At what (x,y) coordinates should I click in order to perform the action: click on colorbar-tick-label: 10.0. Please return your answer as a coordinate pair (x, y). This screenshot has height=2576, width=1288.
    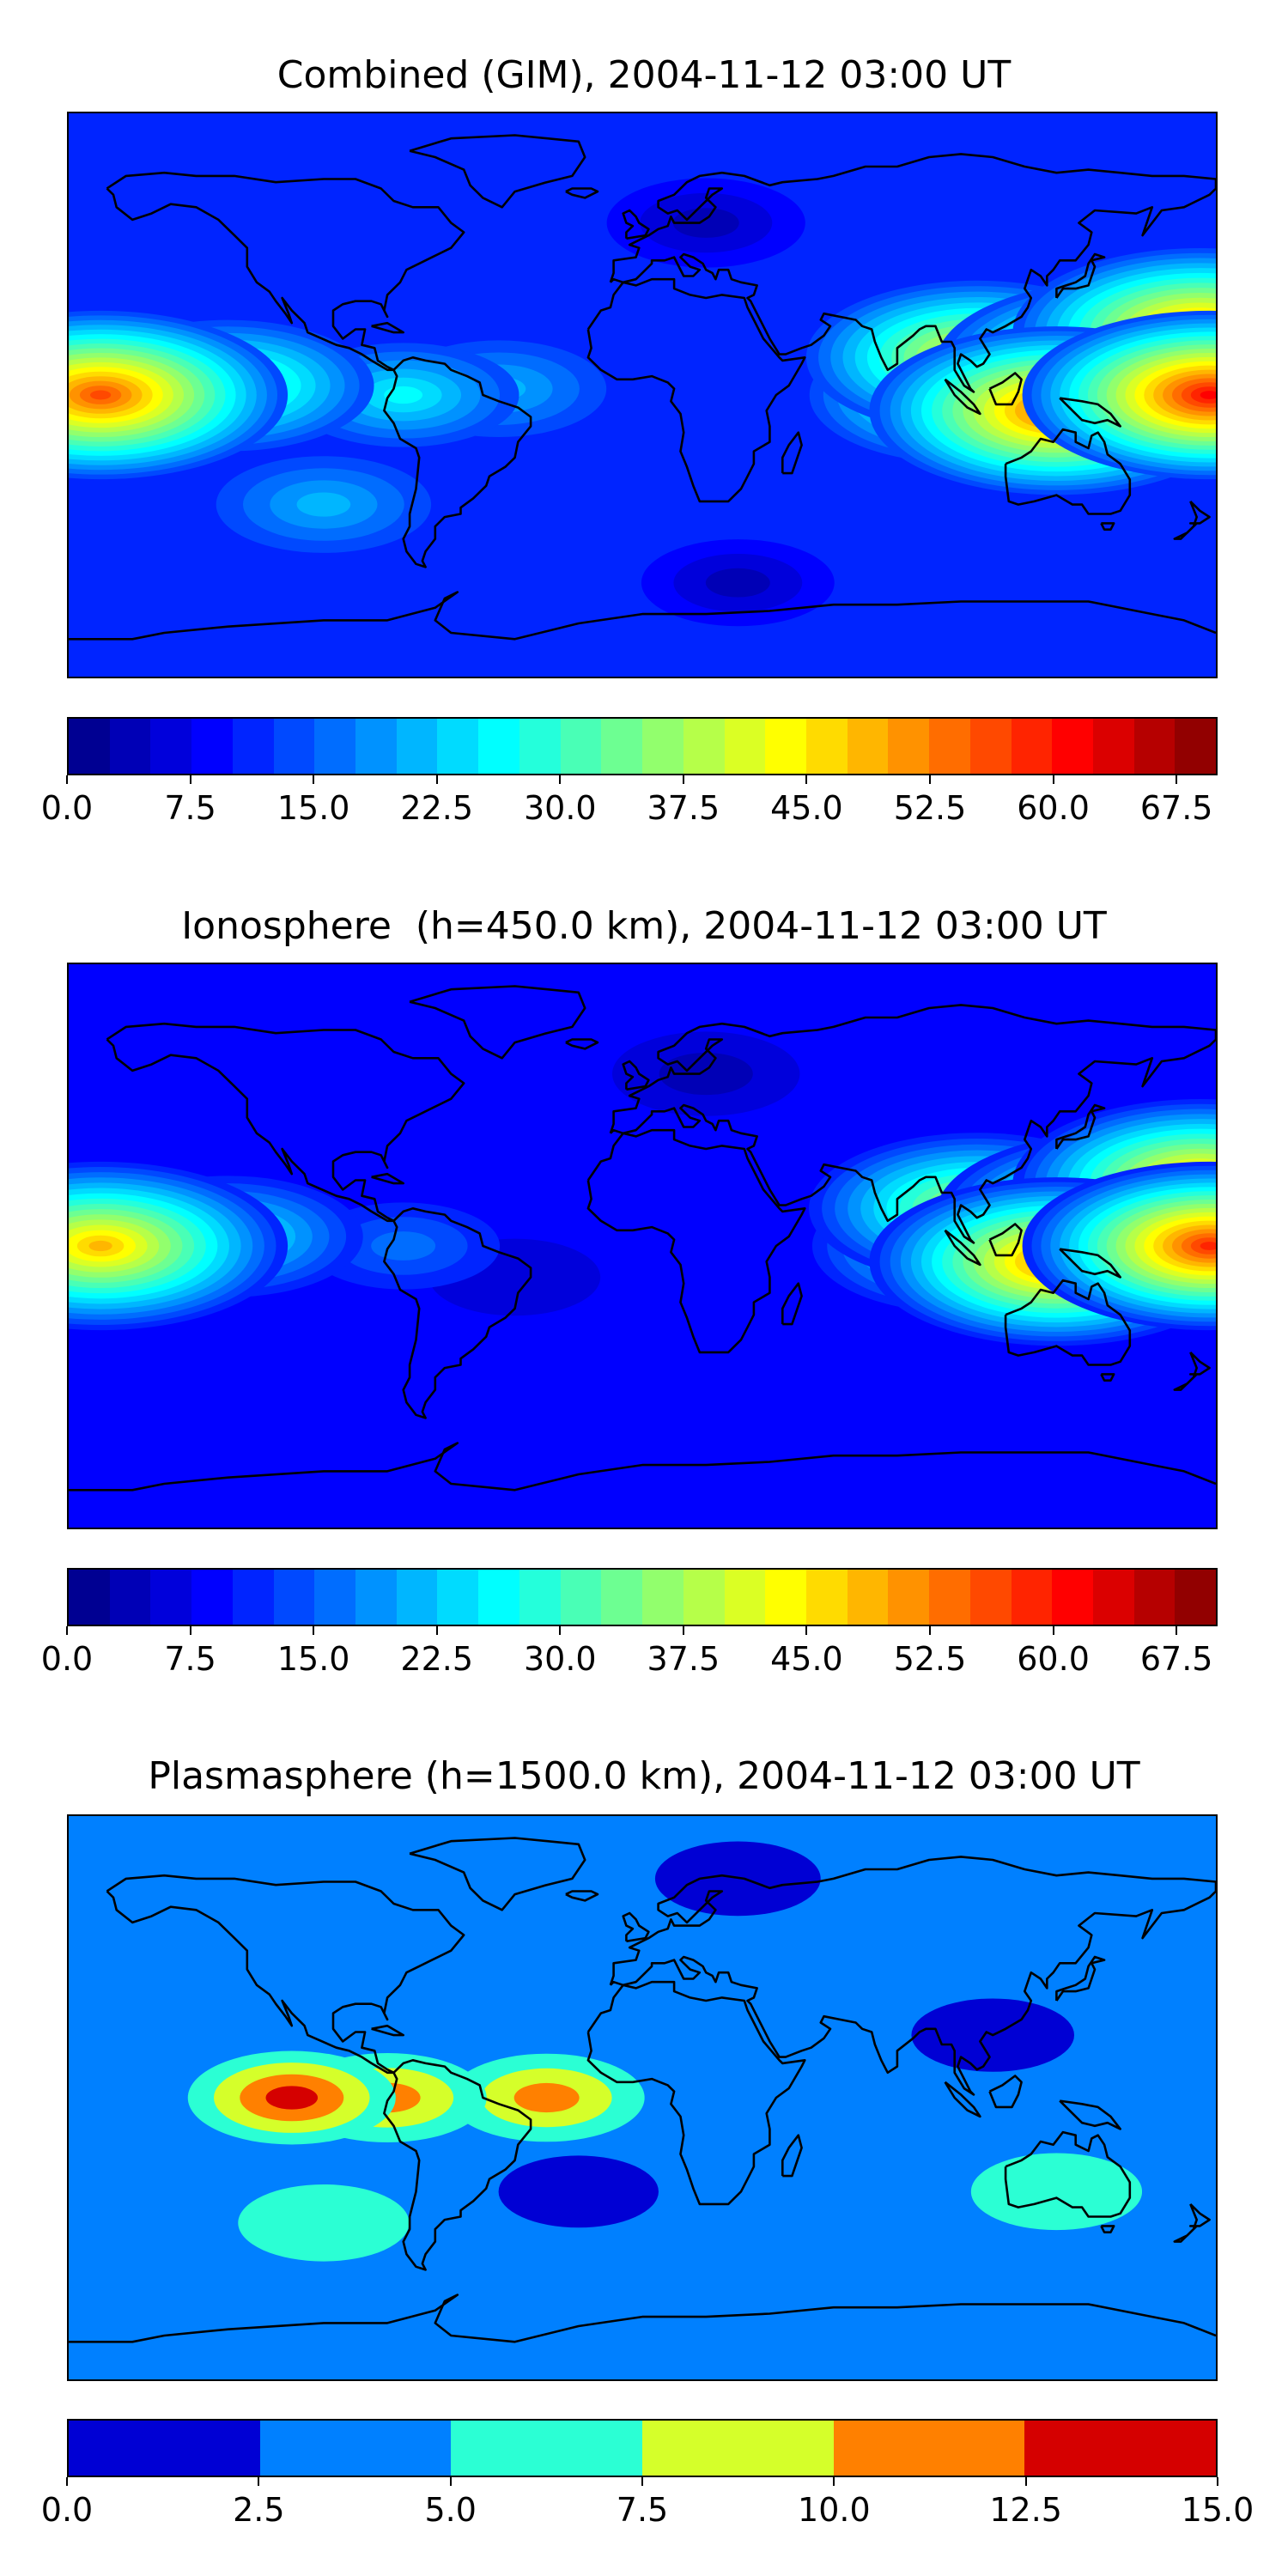
    Looking at the image, I should click on (834, 2510).